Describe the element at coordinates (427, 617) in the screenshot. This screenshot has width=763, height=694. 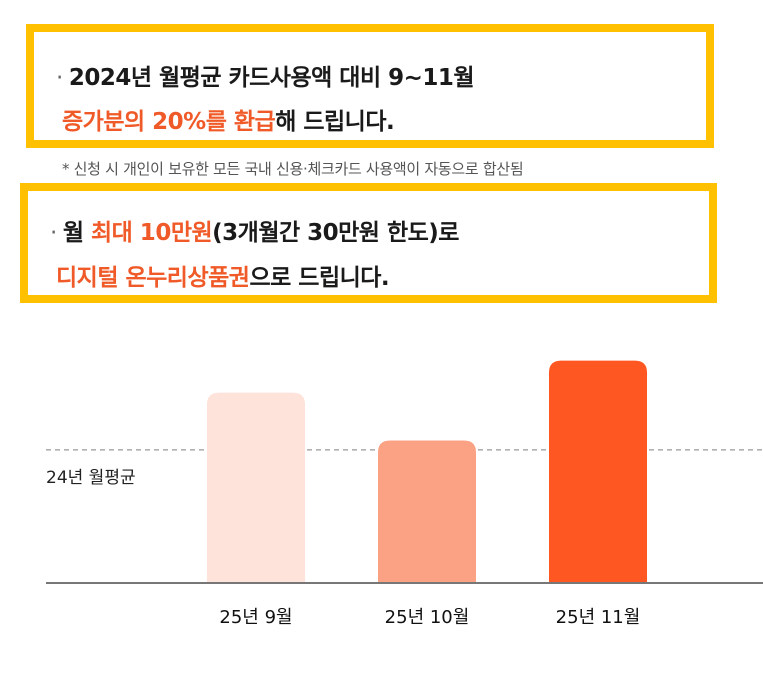
I see `x-tick-label: 25년 10월` at that location.